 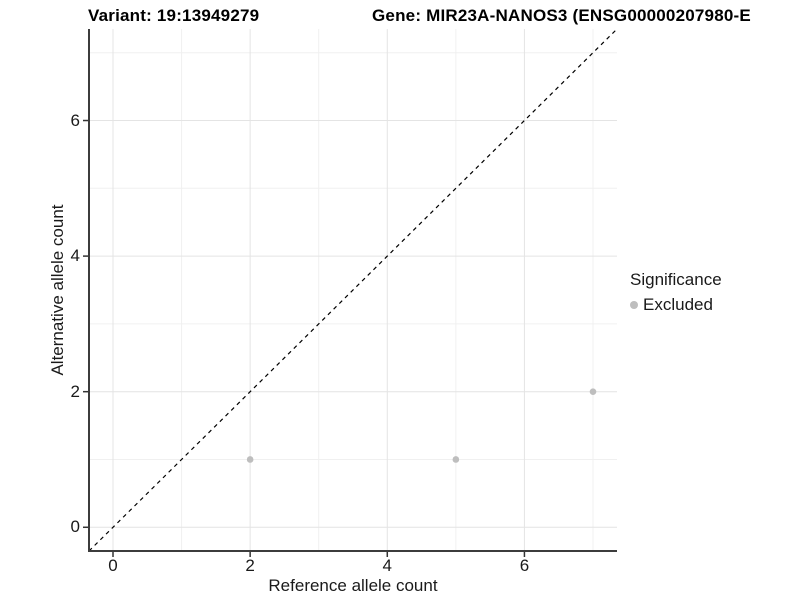 What do you see at coordinates (387, 565) in the screenshot?
I see `x-tick-label: 4` at bounding box center [387, 565].